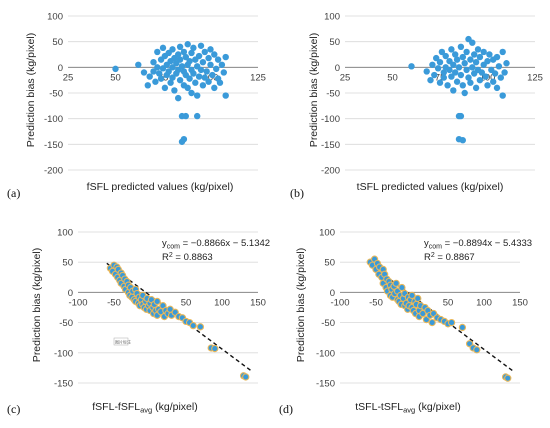 This screenshot has height=428, width=550. What do you see at coordinates (339, 302) in the screenshot?
I see `x-tick-label: -100` at bounding box center [339, 302].